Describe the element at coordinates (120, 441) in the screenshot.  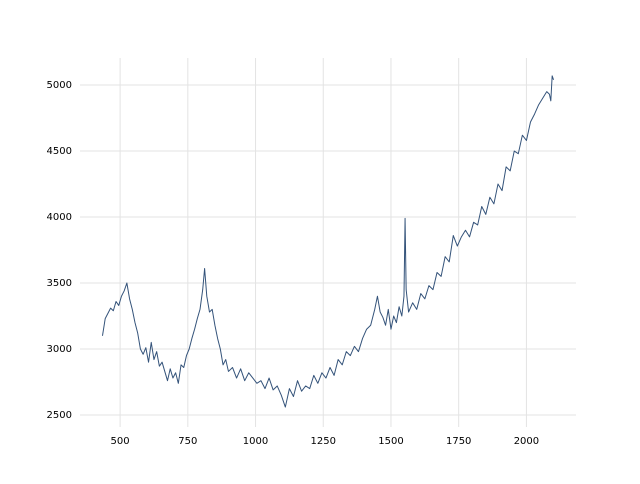
I see `x-tick-label: 500` at that location.